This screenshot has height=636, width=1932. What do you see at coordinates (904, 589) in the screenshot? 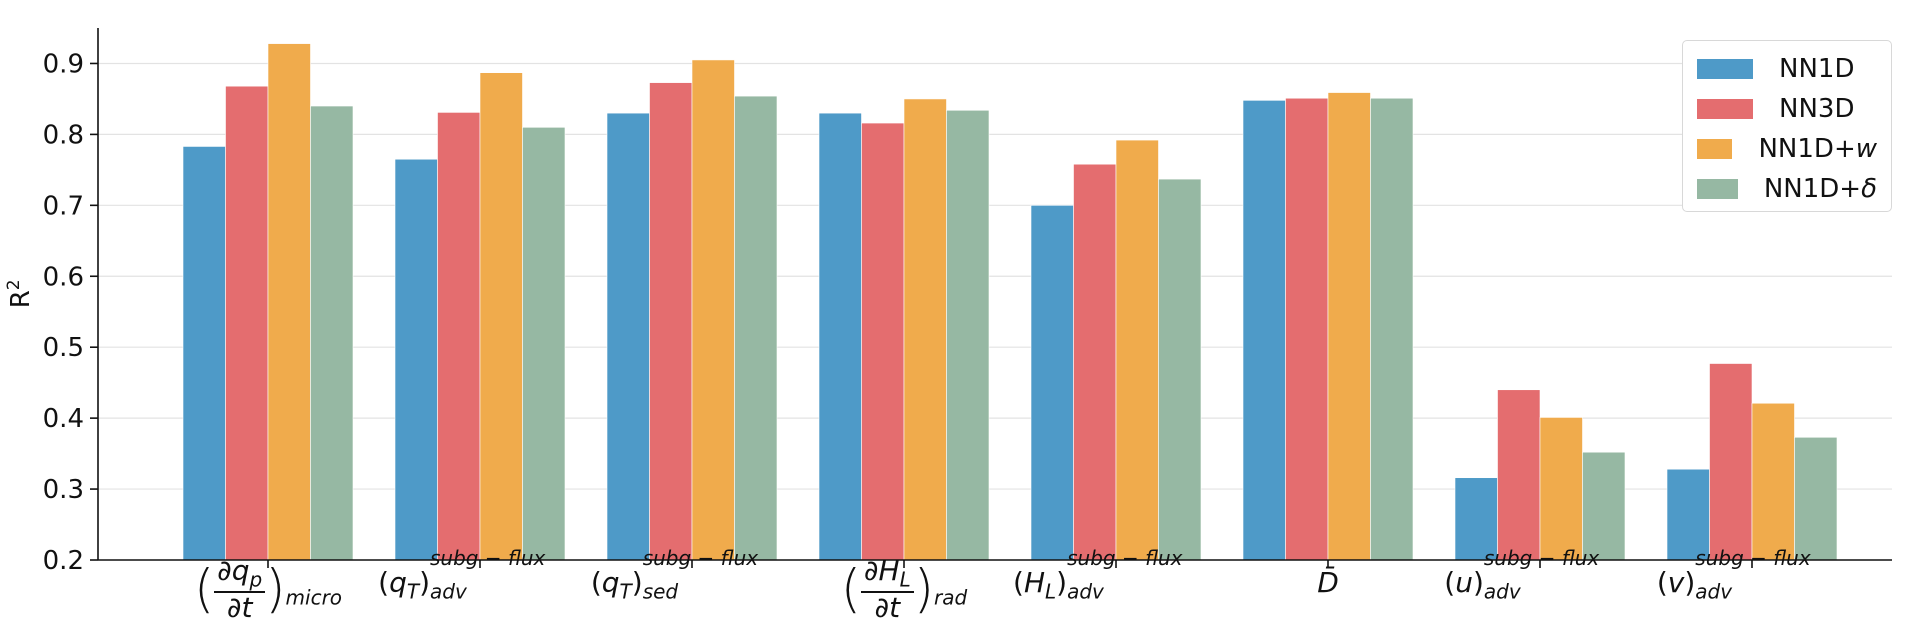
I see `x-tick-label-hl-rad: (∂HL ∂t)rad` at bounding box center [904, 589].